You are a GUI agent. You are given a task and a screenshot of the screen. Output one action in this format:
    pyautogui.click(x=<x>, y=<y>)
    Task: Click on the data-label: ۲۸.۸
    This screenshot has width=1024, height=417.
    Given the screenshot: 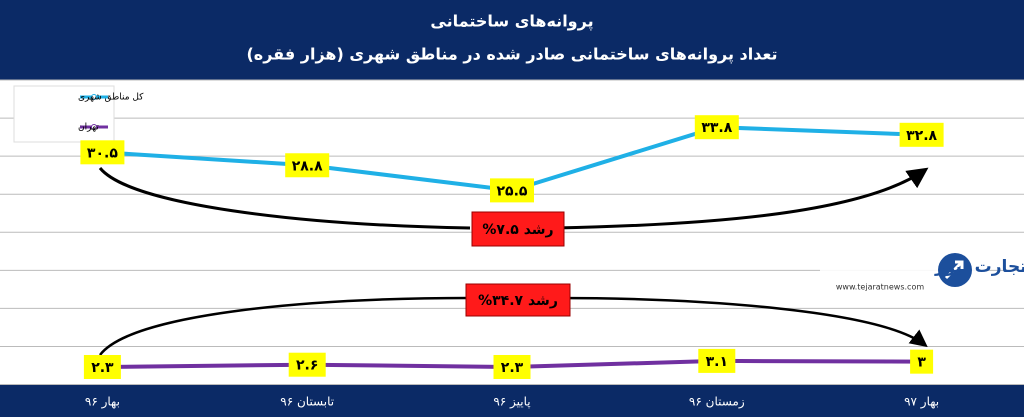 What is the action you would take?
    pyautogui.click(x=307, y=166)
    